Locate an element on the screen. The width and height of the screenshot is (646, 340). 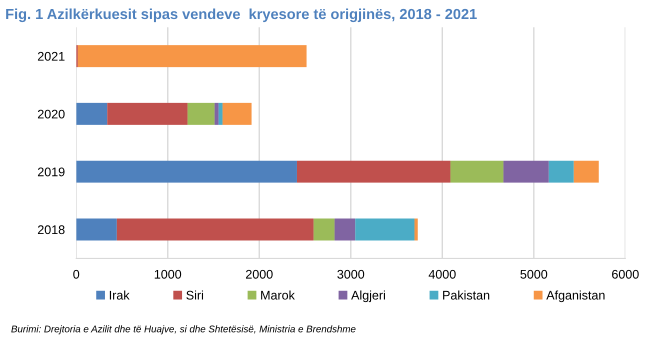
x-tick-label: 4000 is located at coordinates (442, 274).